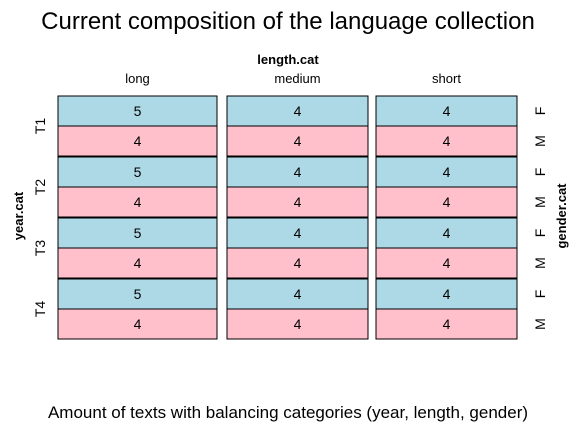 Image resolution: width=577 pixels, height=431 pixels. Describe the element at coordinates (540, 263) in the screenshot. I see `gender-label-m-t3: M` at that location.